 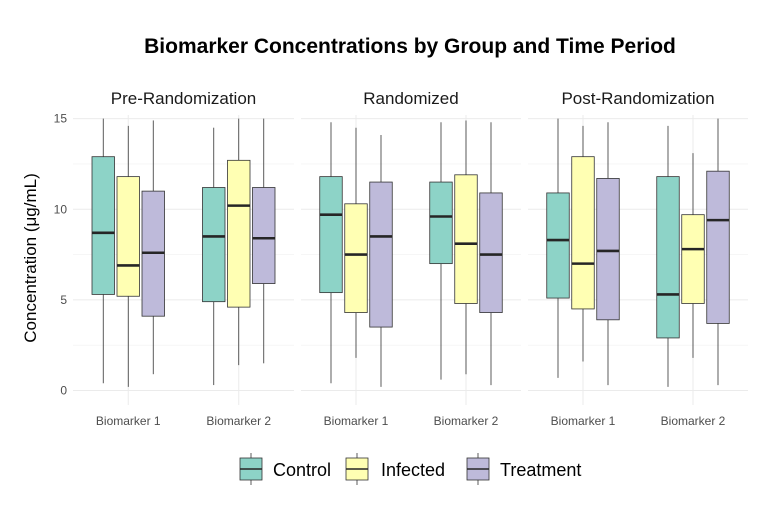 I want to click on legend-label: Treatment, so click(x=540, y=470).